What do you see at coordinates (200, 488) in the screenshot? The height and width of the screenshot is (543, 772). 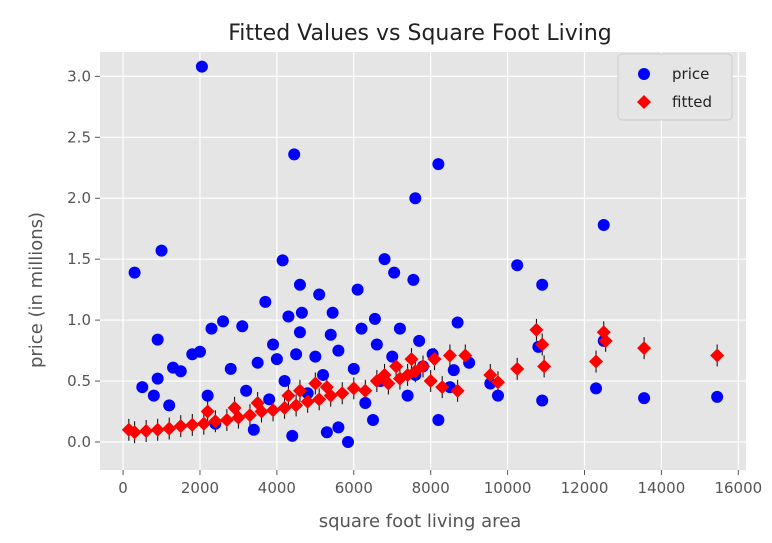 I see `x-tick-label: 2000` at bounding box center [200, 488].